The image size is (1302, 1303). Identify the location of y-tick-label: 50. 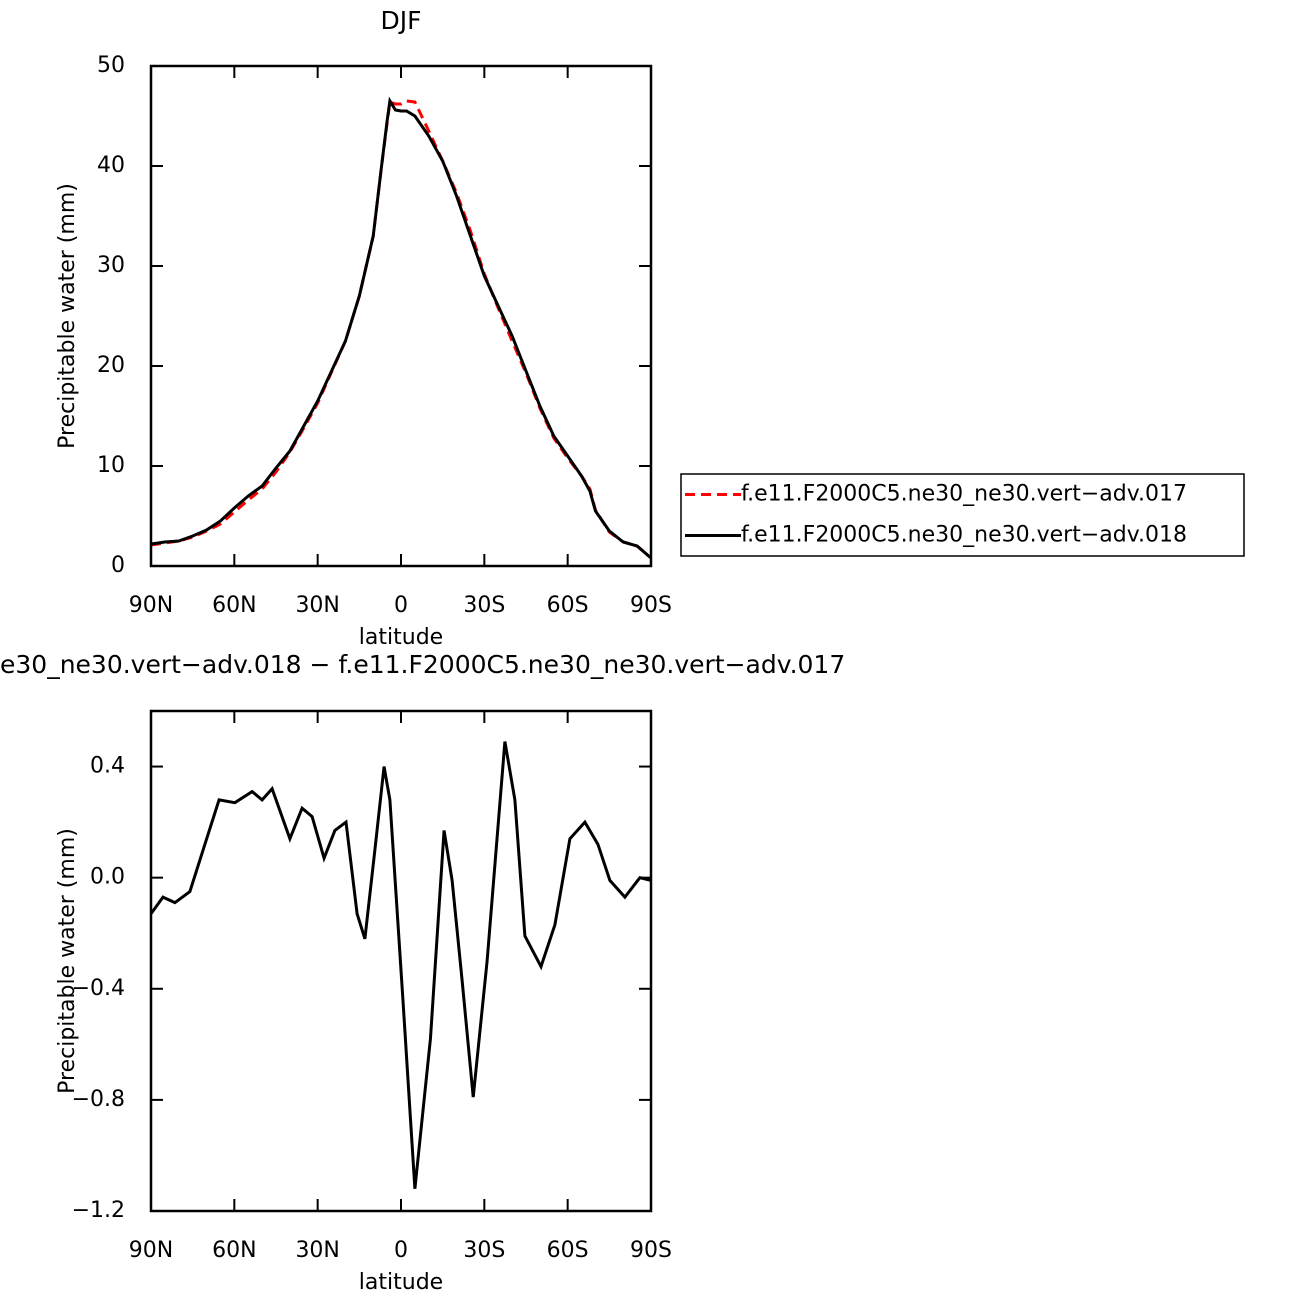
(111, 65).